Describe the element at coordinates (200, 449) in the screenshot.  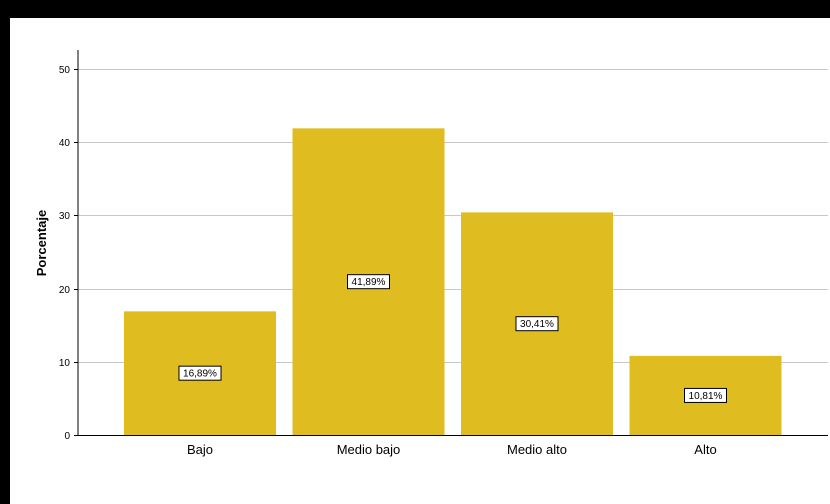
I see `x-tick-label: Bajo` at that location.